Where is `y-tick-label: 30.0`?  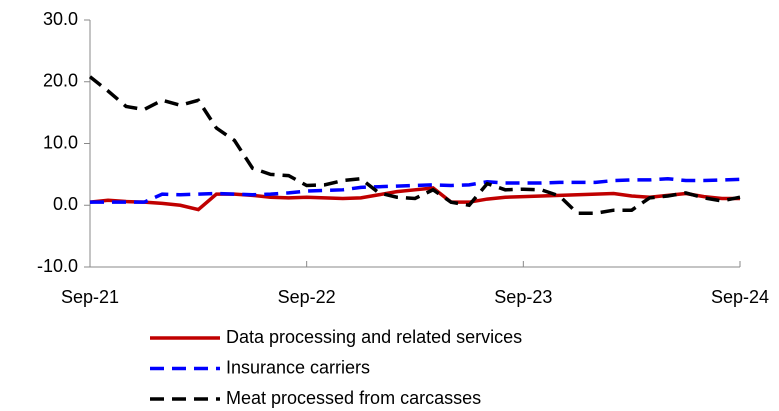 y-tick-label: 30.0 is located at coordinates (60, 19).